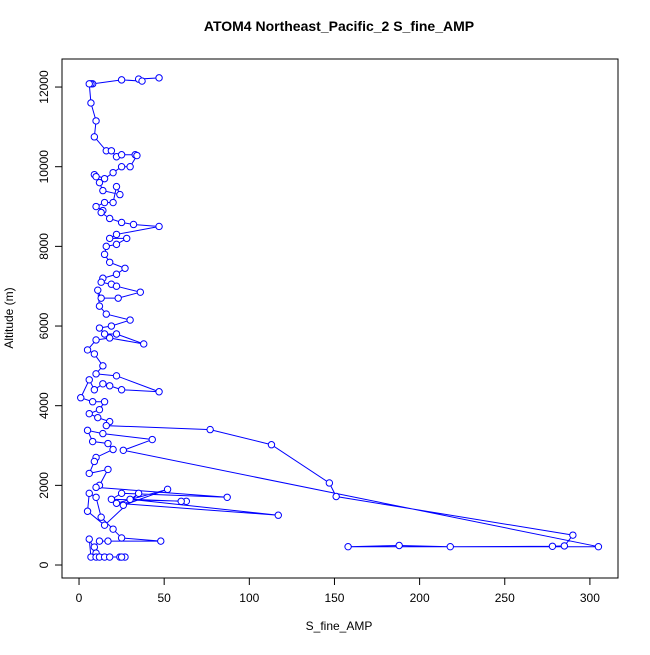  I want to click on x-tick-label: 150, so click(334, 598).